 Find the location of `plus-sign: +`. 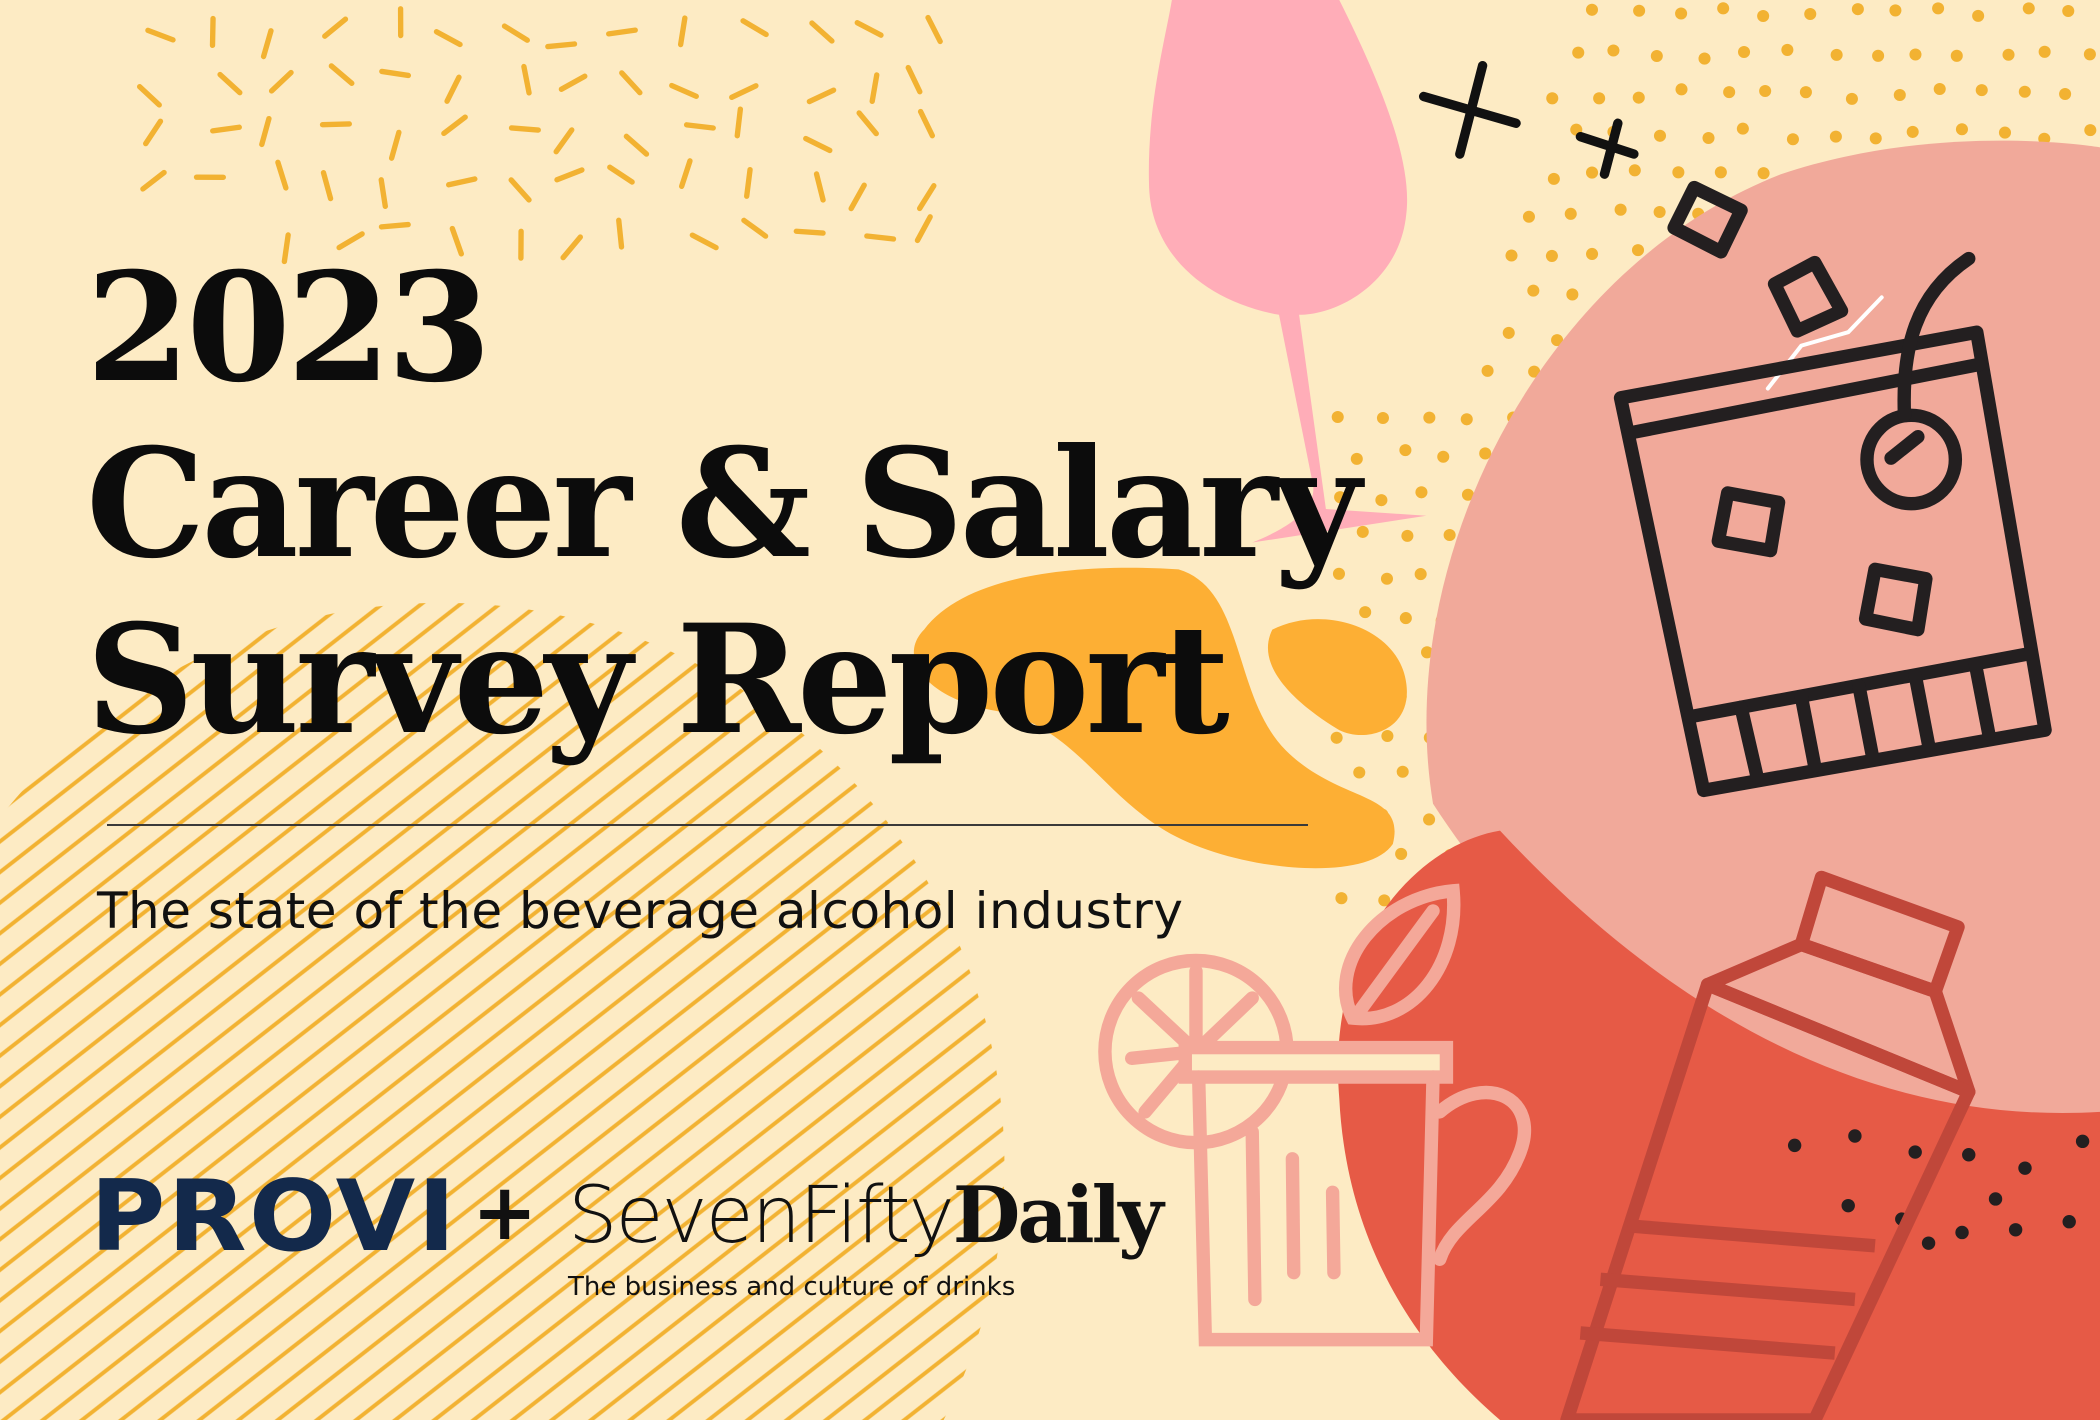

plus-sign: + is located at coordinates (505, 1213).